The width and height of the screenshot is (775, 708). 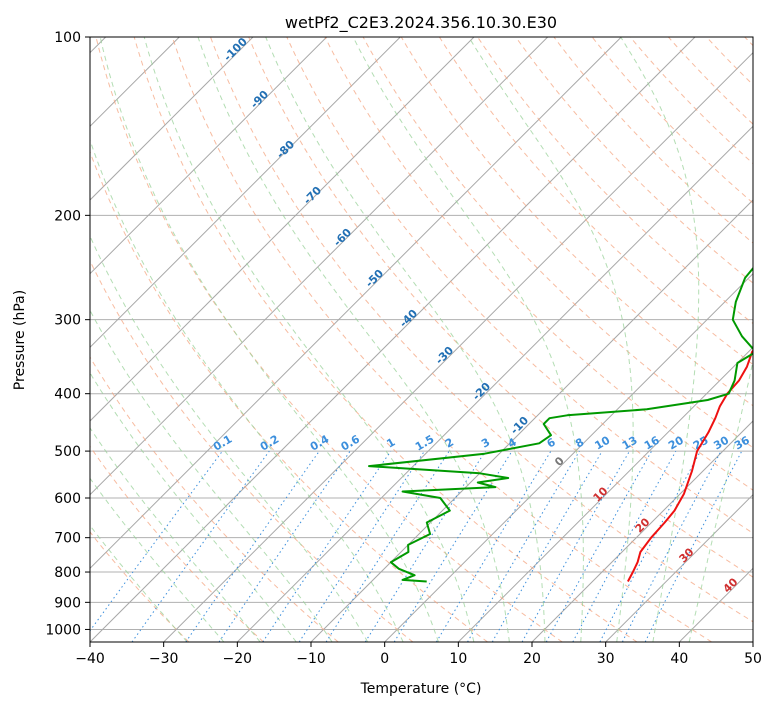 I want to click on y-tick-label: 200, so click(x=67, y=216).